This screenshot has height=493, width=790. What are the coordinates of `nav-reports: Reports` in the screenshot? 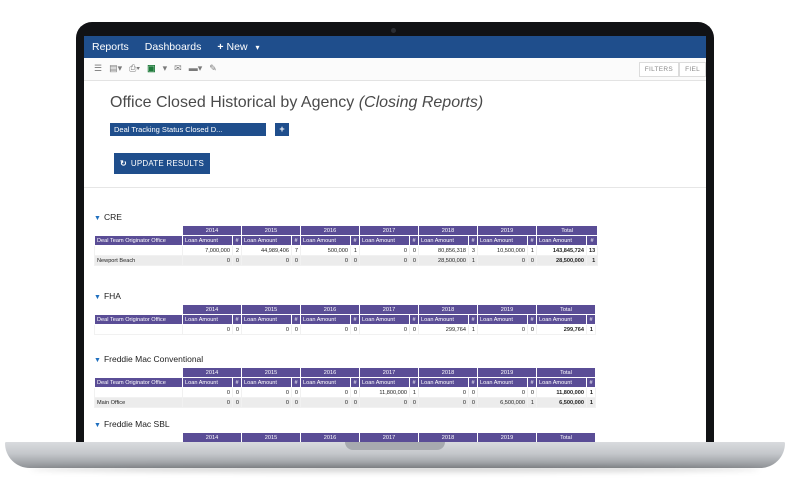 It's located at (110, 47).